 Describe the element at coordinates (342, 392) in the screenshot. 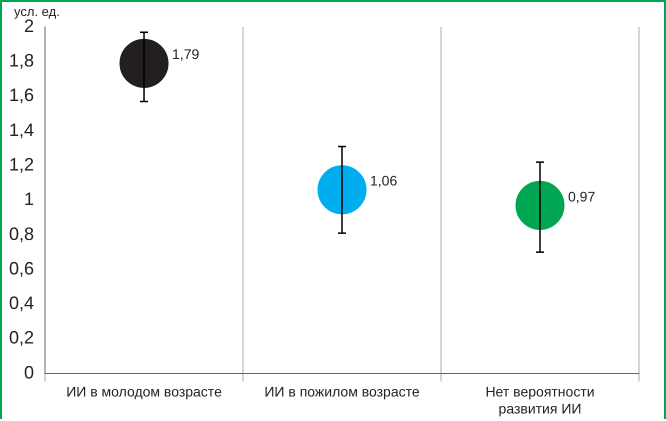

I see `x-tick-label: ИИ в пожилом возрасте` at that location.